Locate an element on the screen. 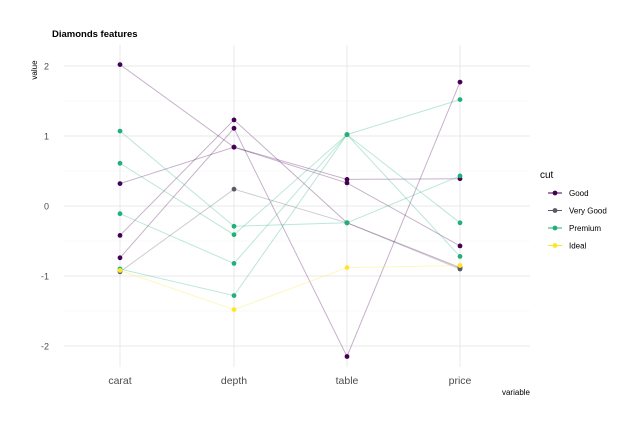  x-tick-label: price is located at coordinates (460, 381).